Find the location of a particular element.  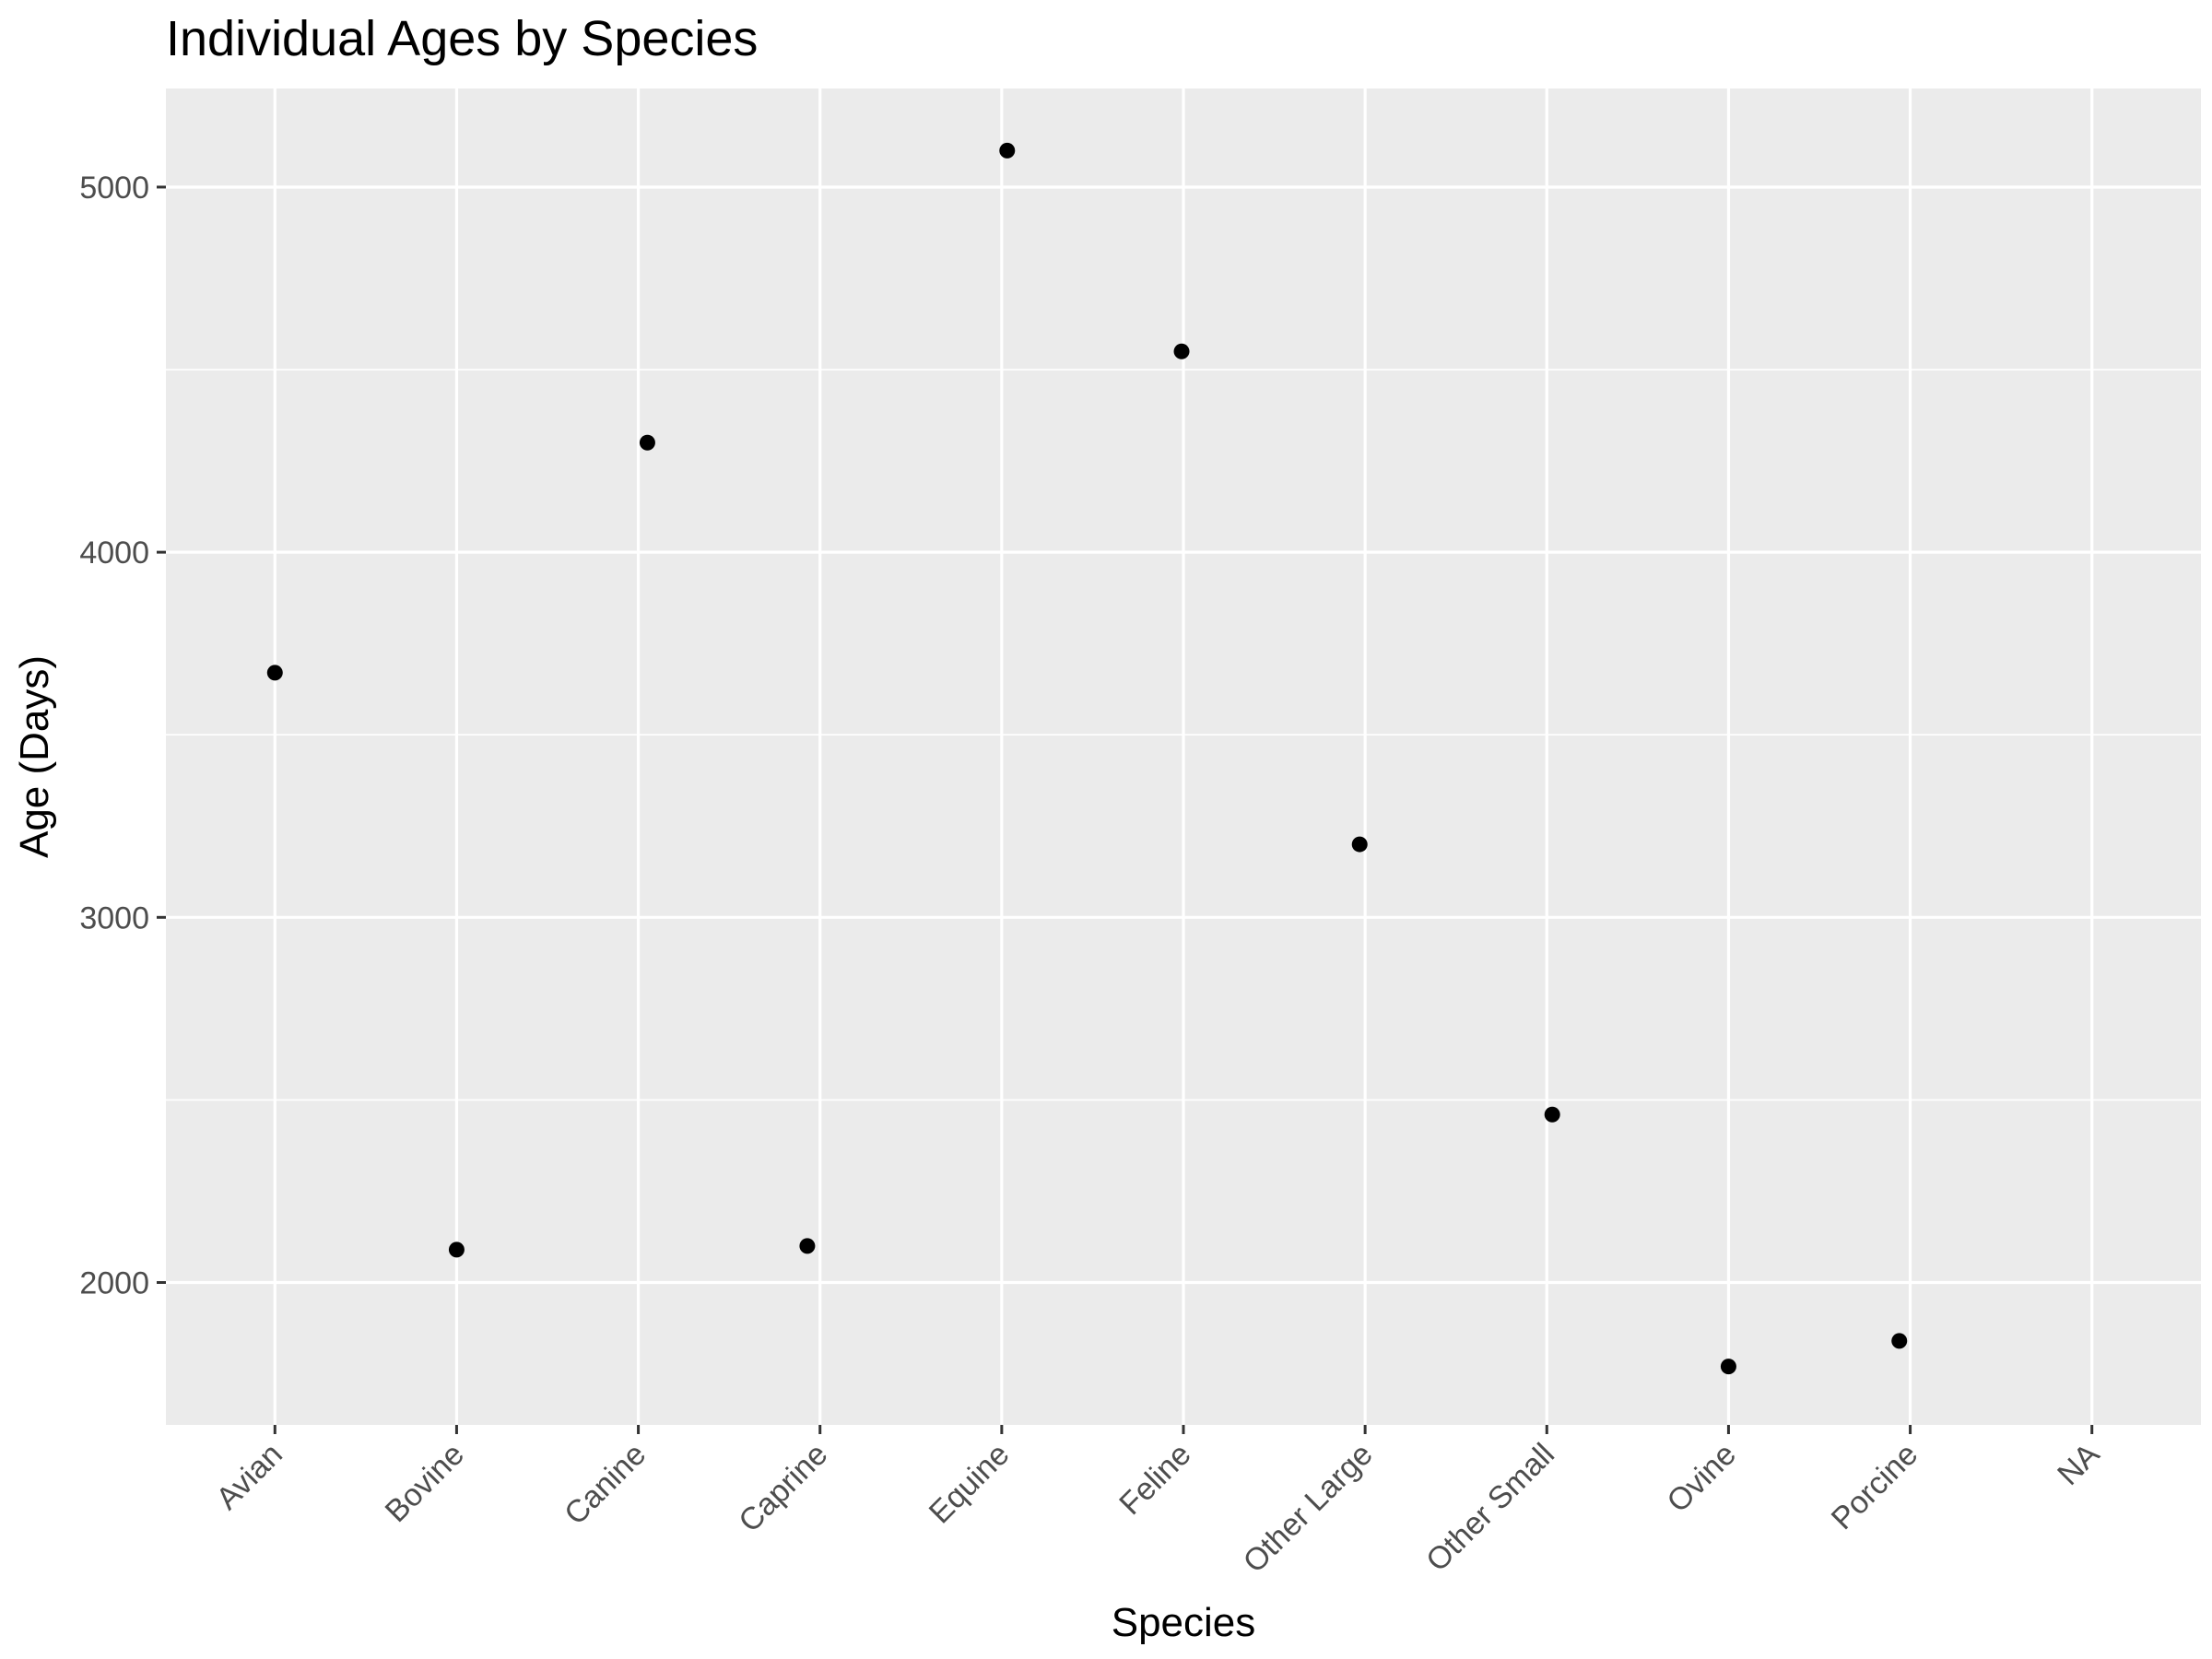

x-tick-label: Bovine is located at coordinates (425, 1483).